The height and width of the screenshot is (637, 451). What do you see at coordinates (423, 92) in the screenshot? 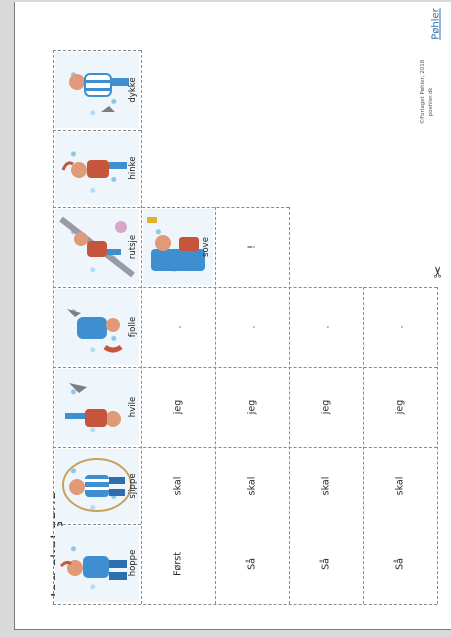
I see `copyright-text: ©Forlaget Pøhler, 2018` at bounding box center [423, 92].